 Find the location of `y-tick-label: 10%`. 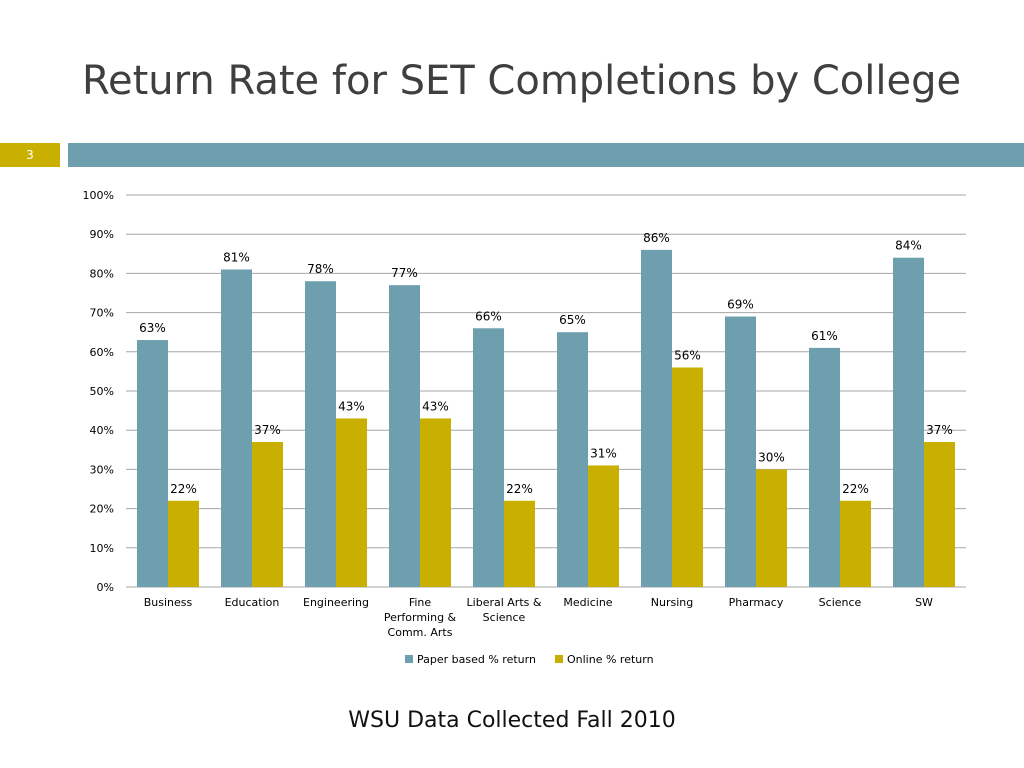

y-tick-label: 10% is located at coordinates (102, 548).